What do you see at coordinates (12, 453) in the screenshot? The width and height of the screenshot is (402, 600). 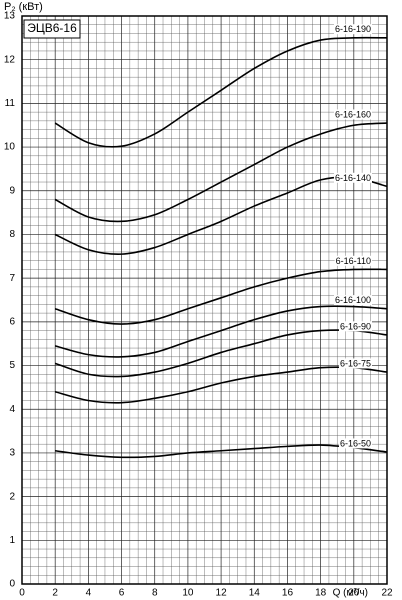 I see `y-tick-label: 3` at bounding box center [12, 453].